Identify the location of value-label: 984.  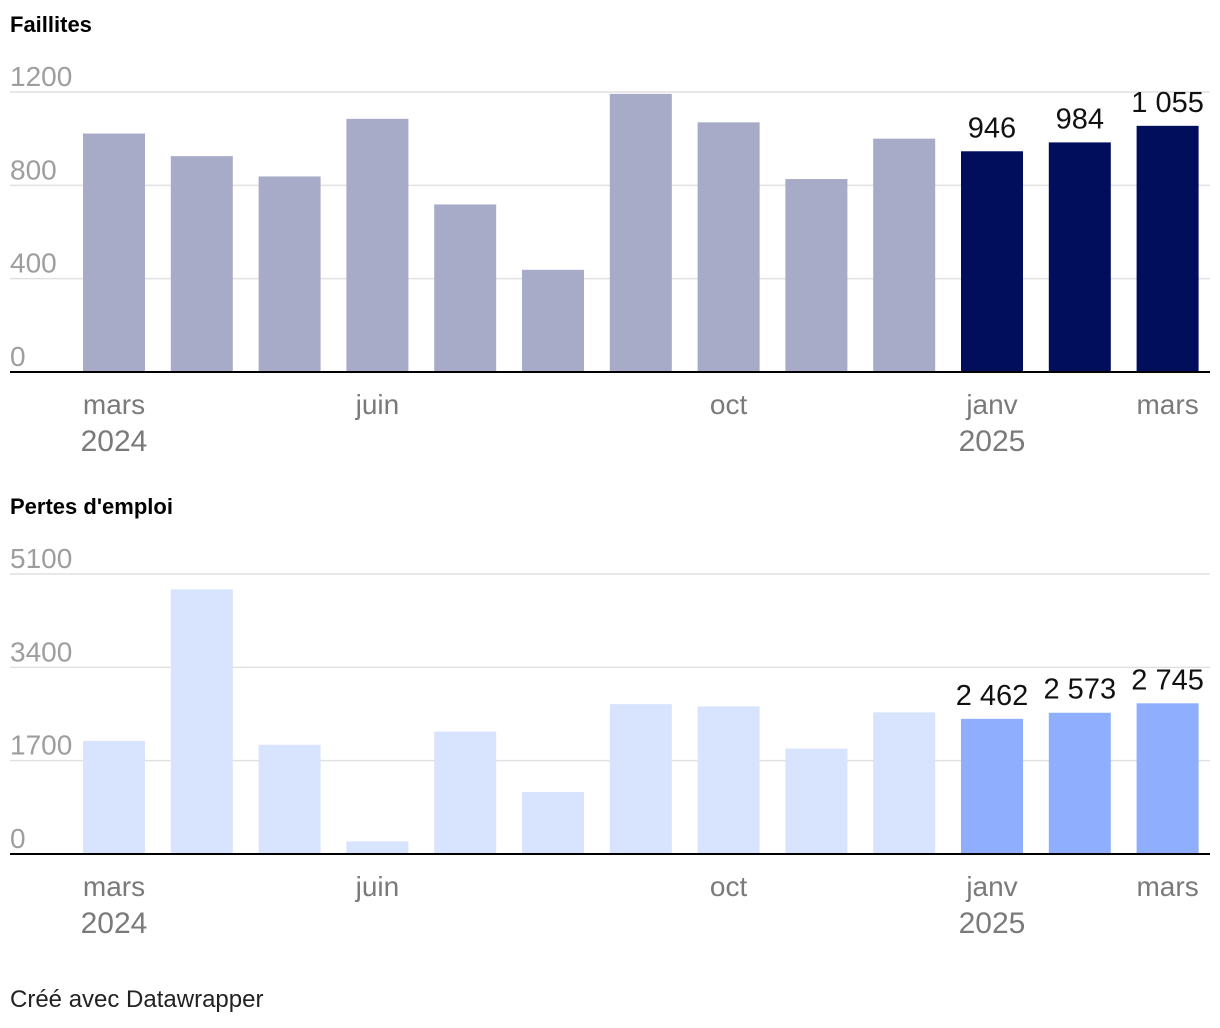
(1080, 119).